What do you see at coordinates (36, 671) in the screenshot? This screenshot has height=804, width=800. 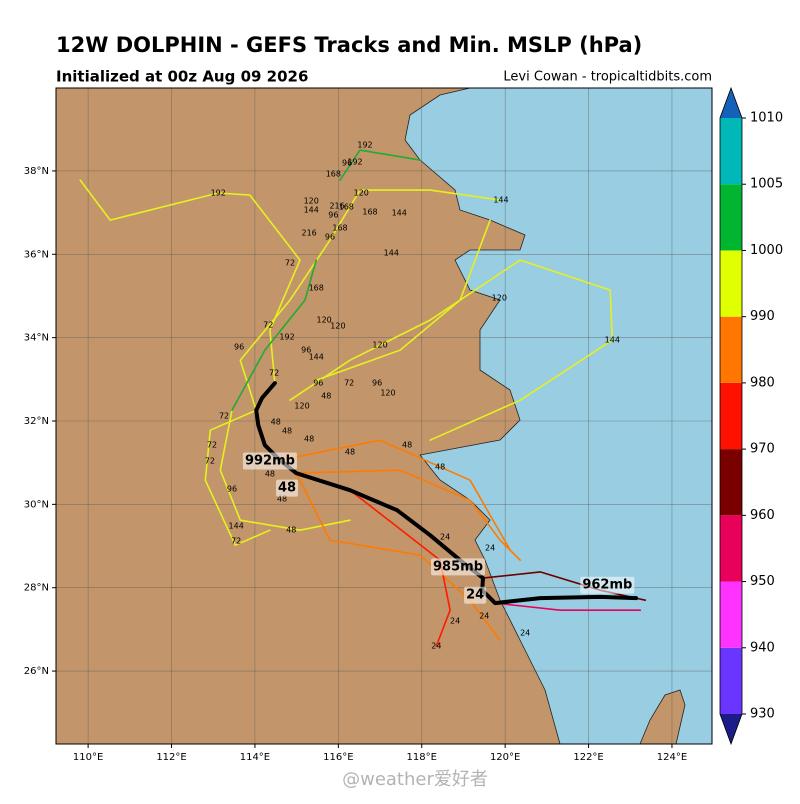 I see `y-tick-label: 26°N` at bounding box center [36, 671].